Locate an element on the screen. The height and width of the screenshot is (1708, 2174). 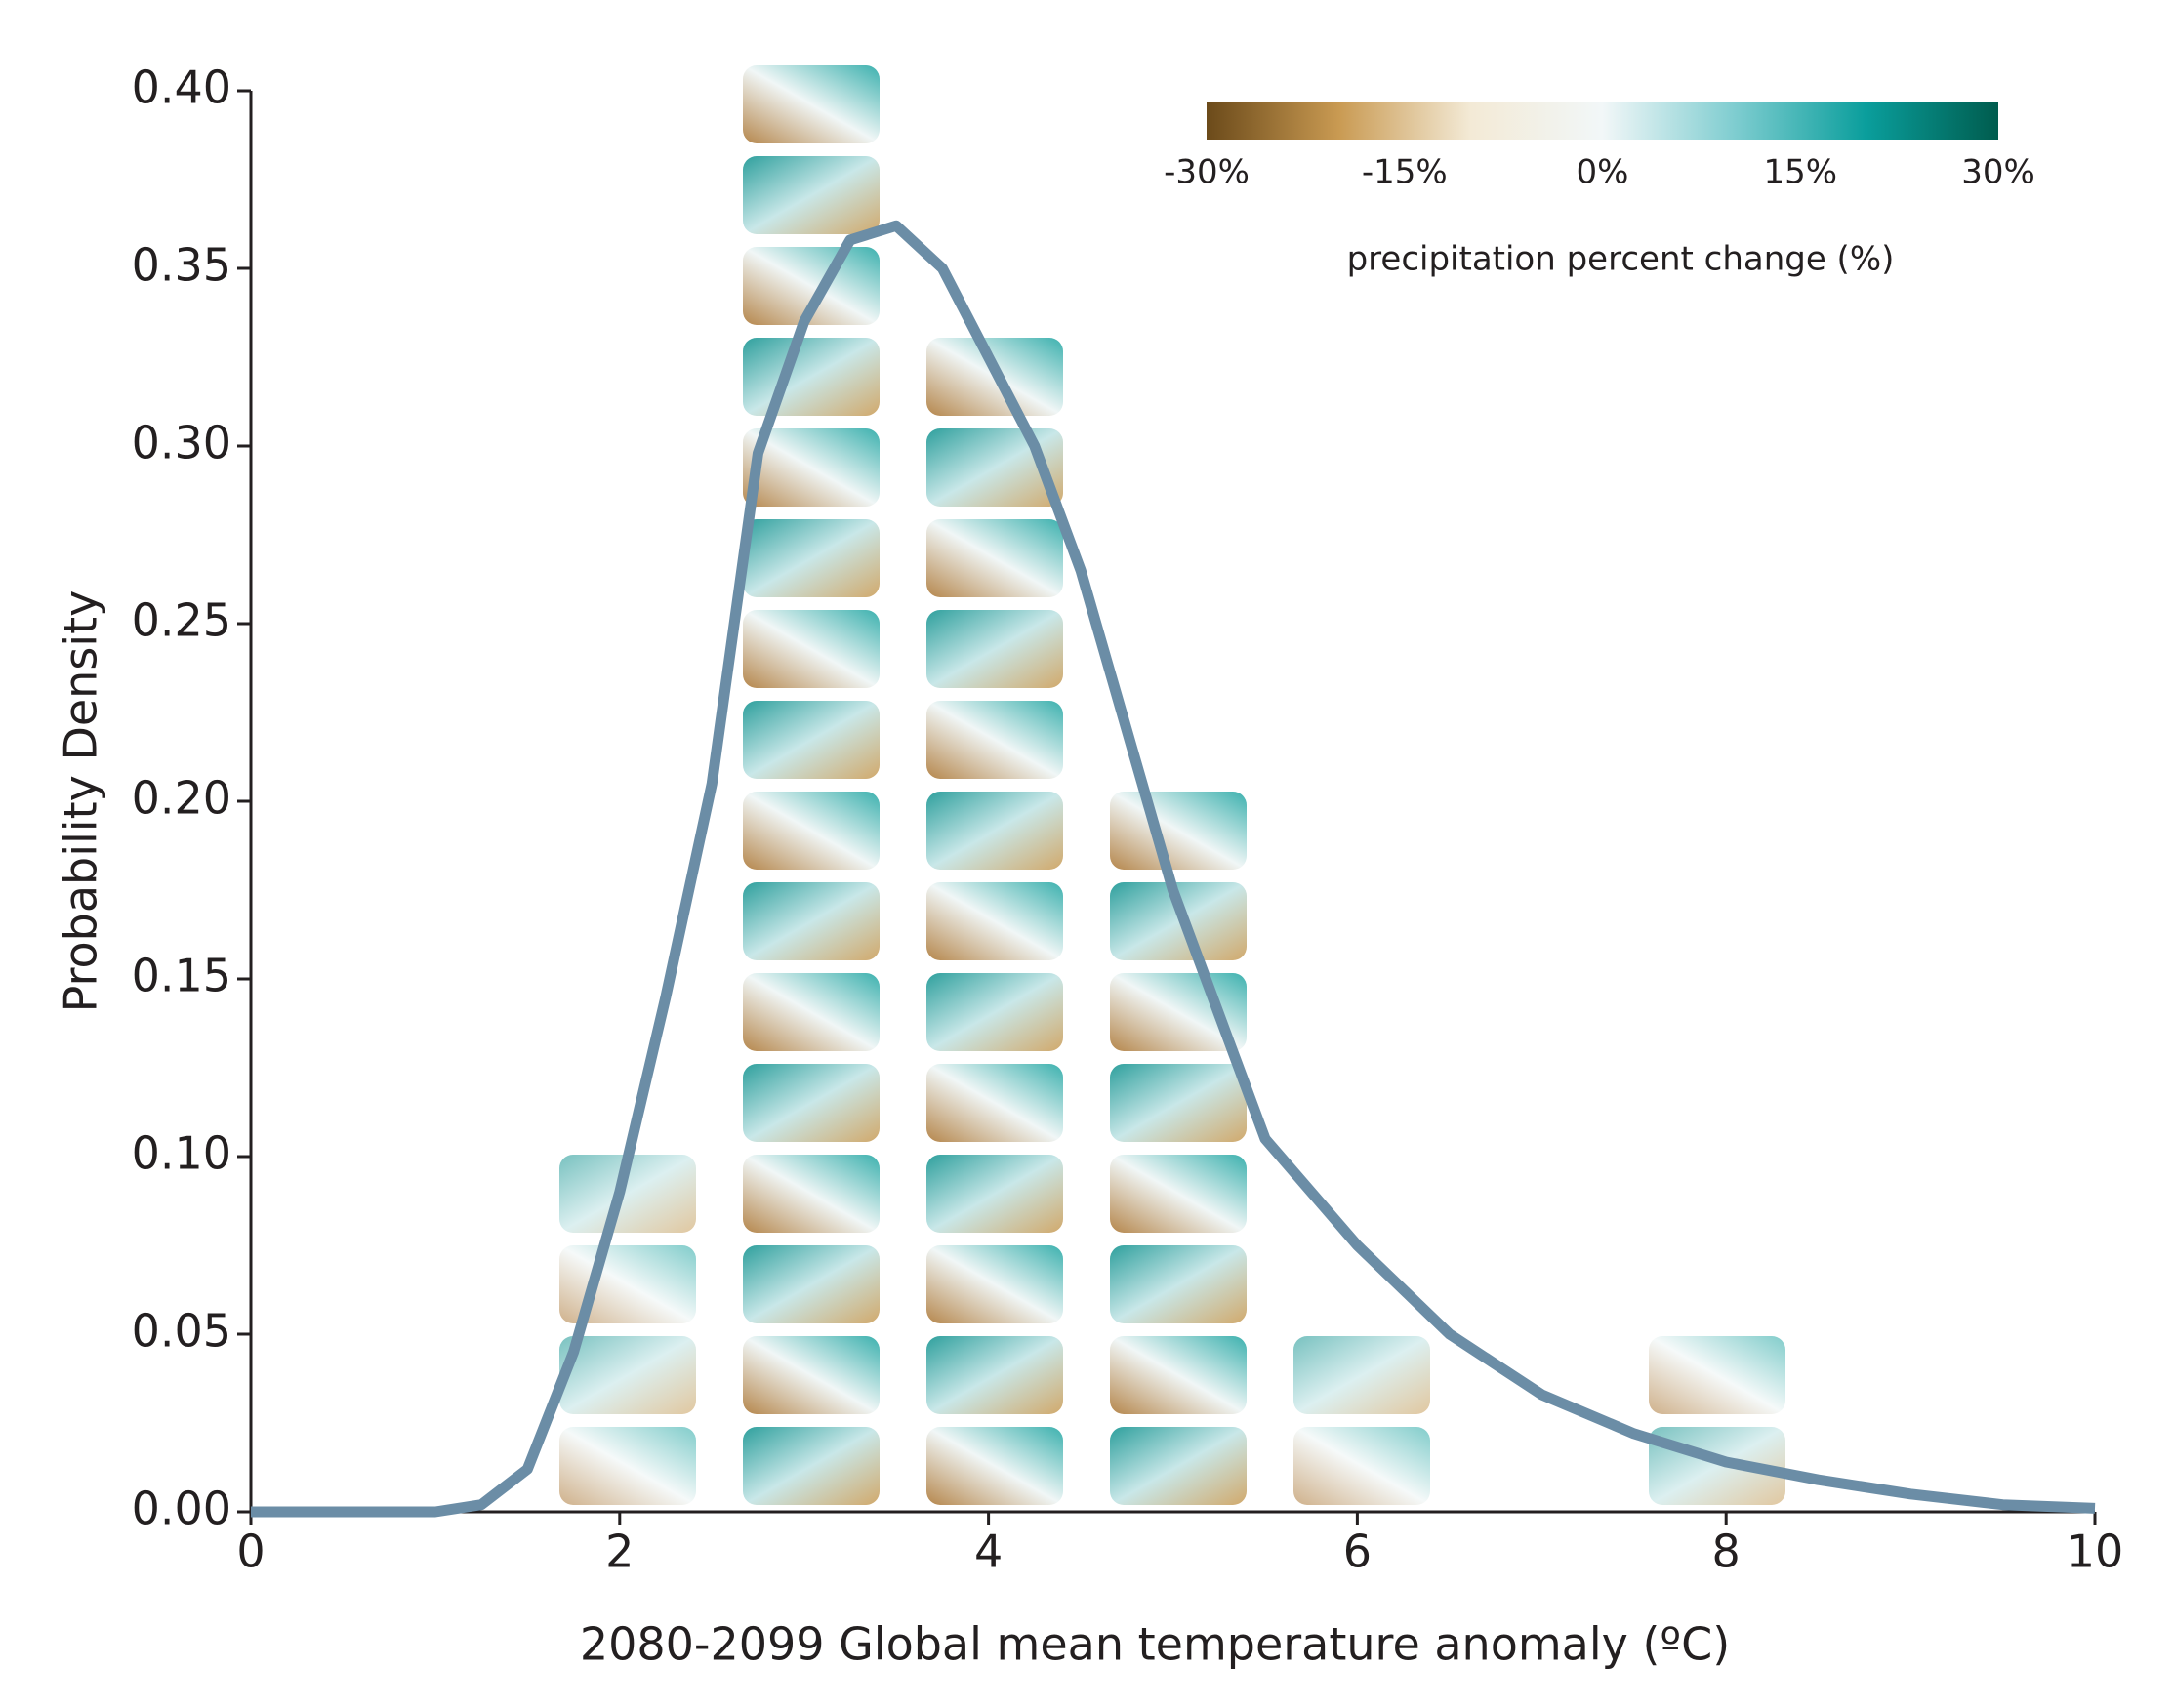
y-tick-label: 0.25 is located at coordinates (181, 620).